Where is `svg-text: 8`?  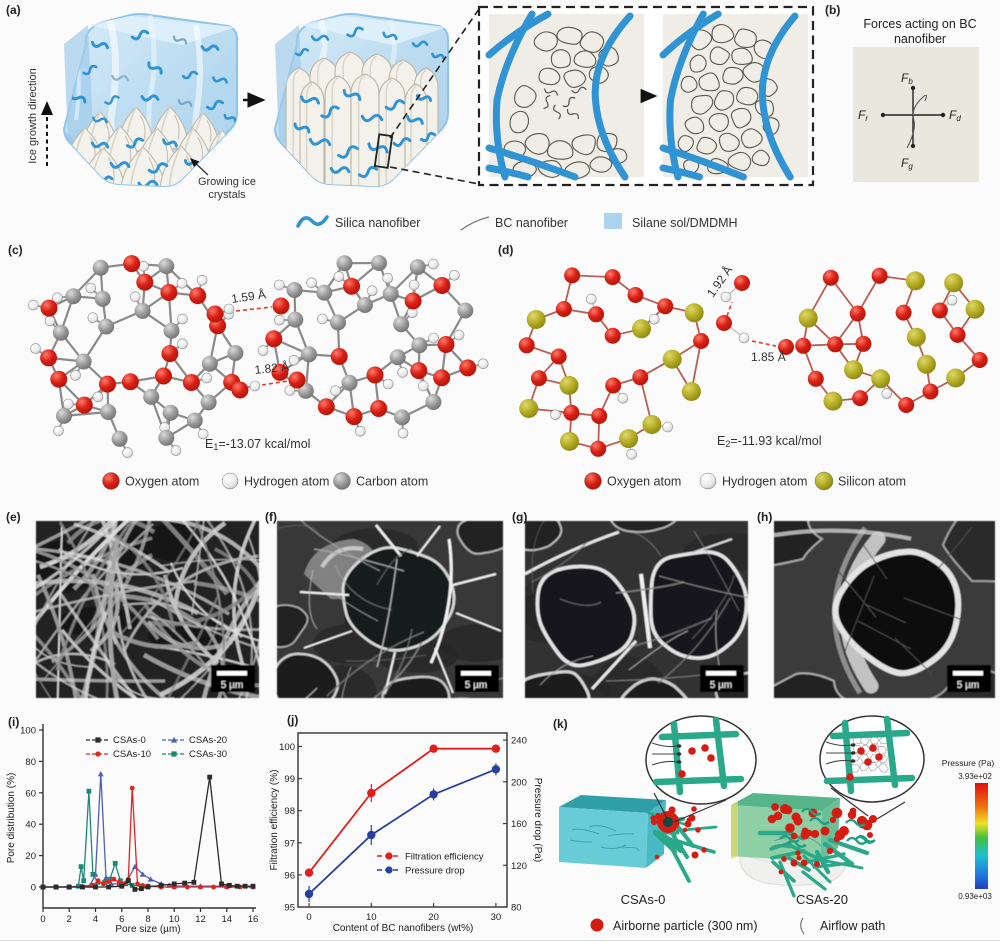 svg-text: 8 is located at coordinates (147, 919).